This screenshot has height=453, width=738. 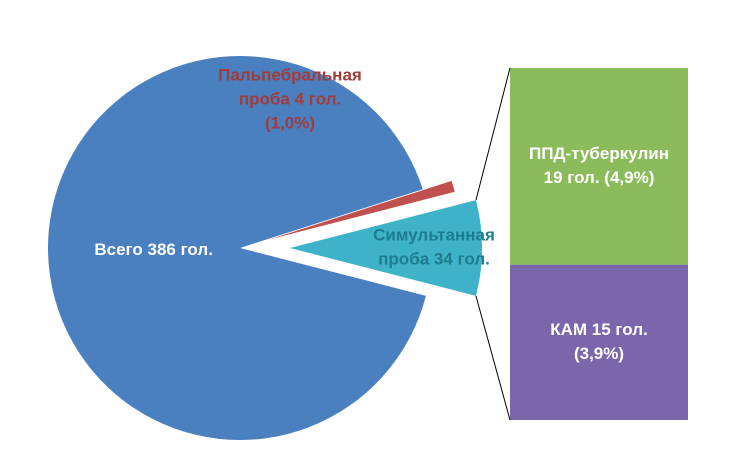 I want to click on bar-label: 19 гол. (4,9%), so click(x=599, y=177).